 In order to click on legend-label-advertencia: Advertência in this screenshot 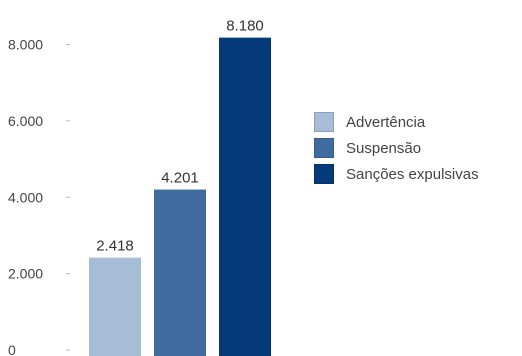, I will do `click(386, 122)`.